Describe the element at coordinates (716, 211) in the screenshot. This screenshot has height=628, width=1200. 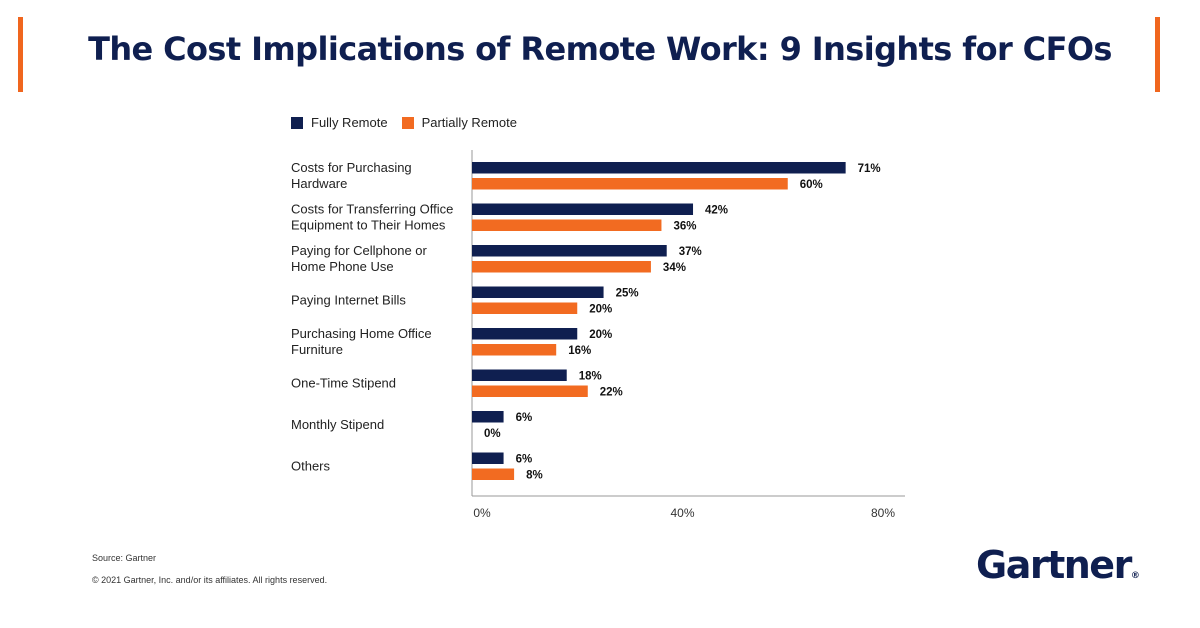
I see `data-label-fully-remote: 42%` at that location.